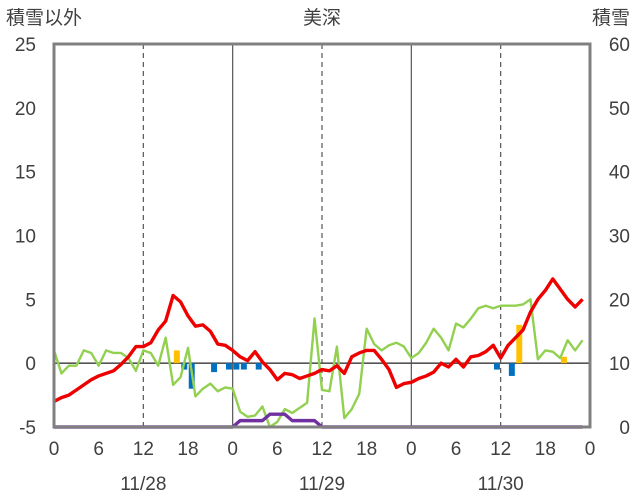 This screenshot has width=636, height=501. What do you see at coordinates (322, 484) in the screenshot?
I see `date-label-1: 11/29` at bounding box center [322, 484].